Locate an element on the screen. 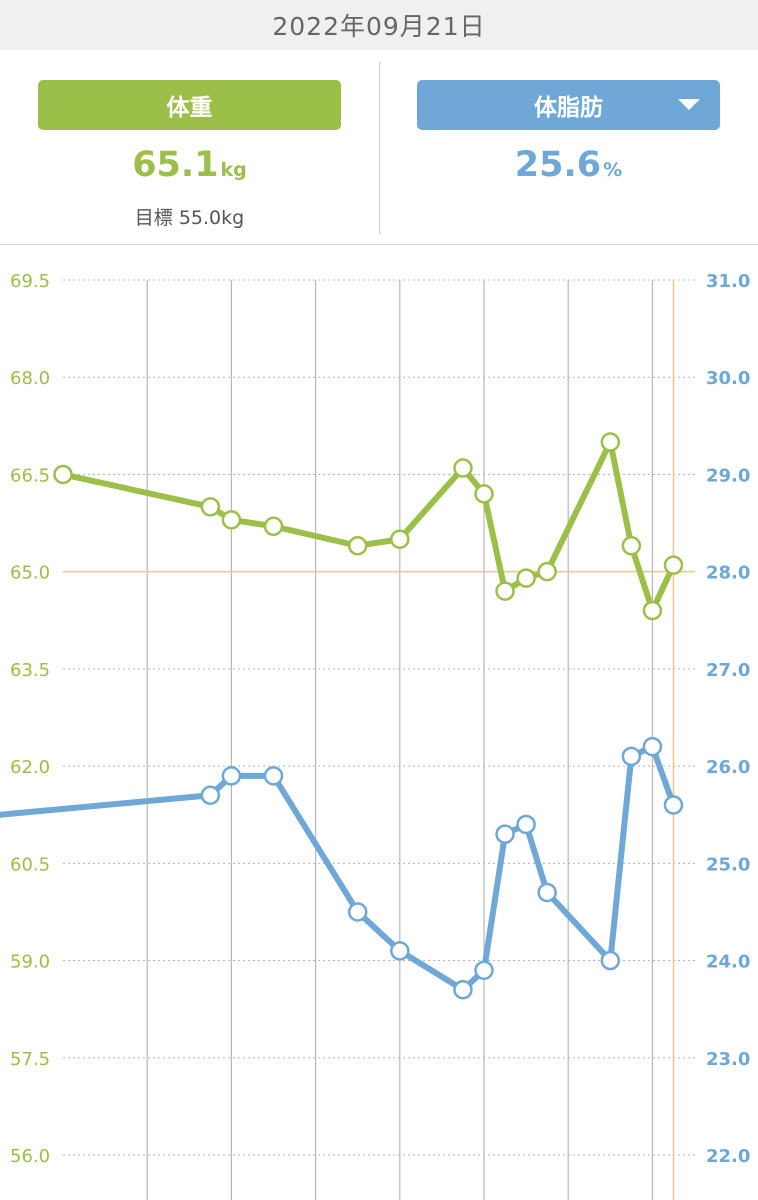 The image size is (758, 1200). left-axis-tick-label: 59.0 is located at coordinates (30, 962).